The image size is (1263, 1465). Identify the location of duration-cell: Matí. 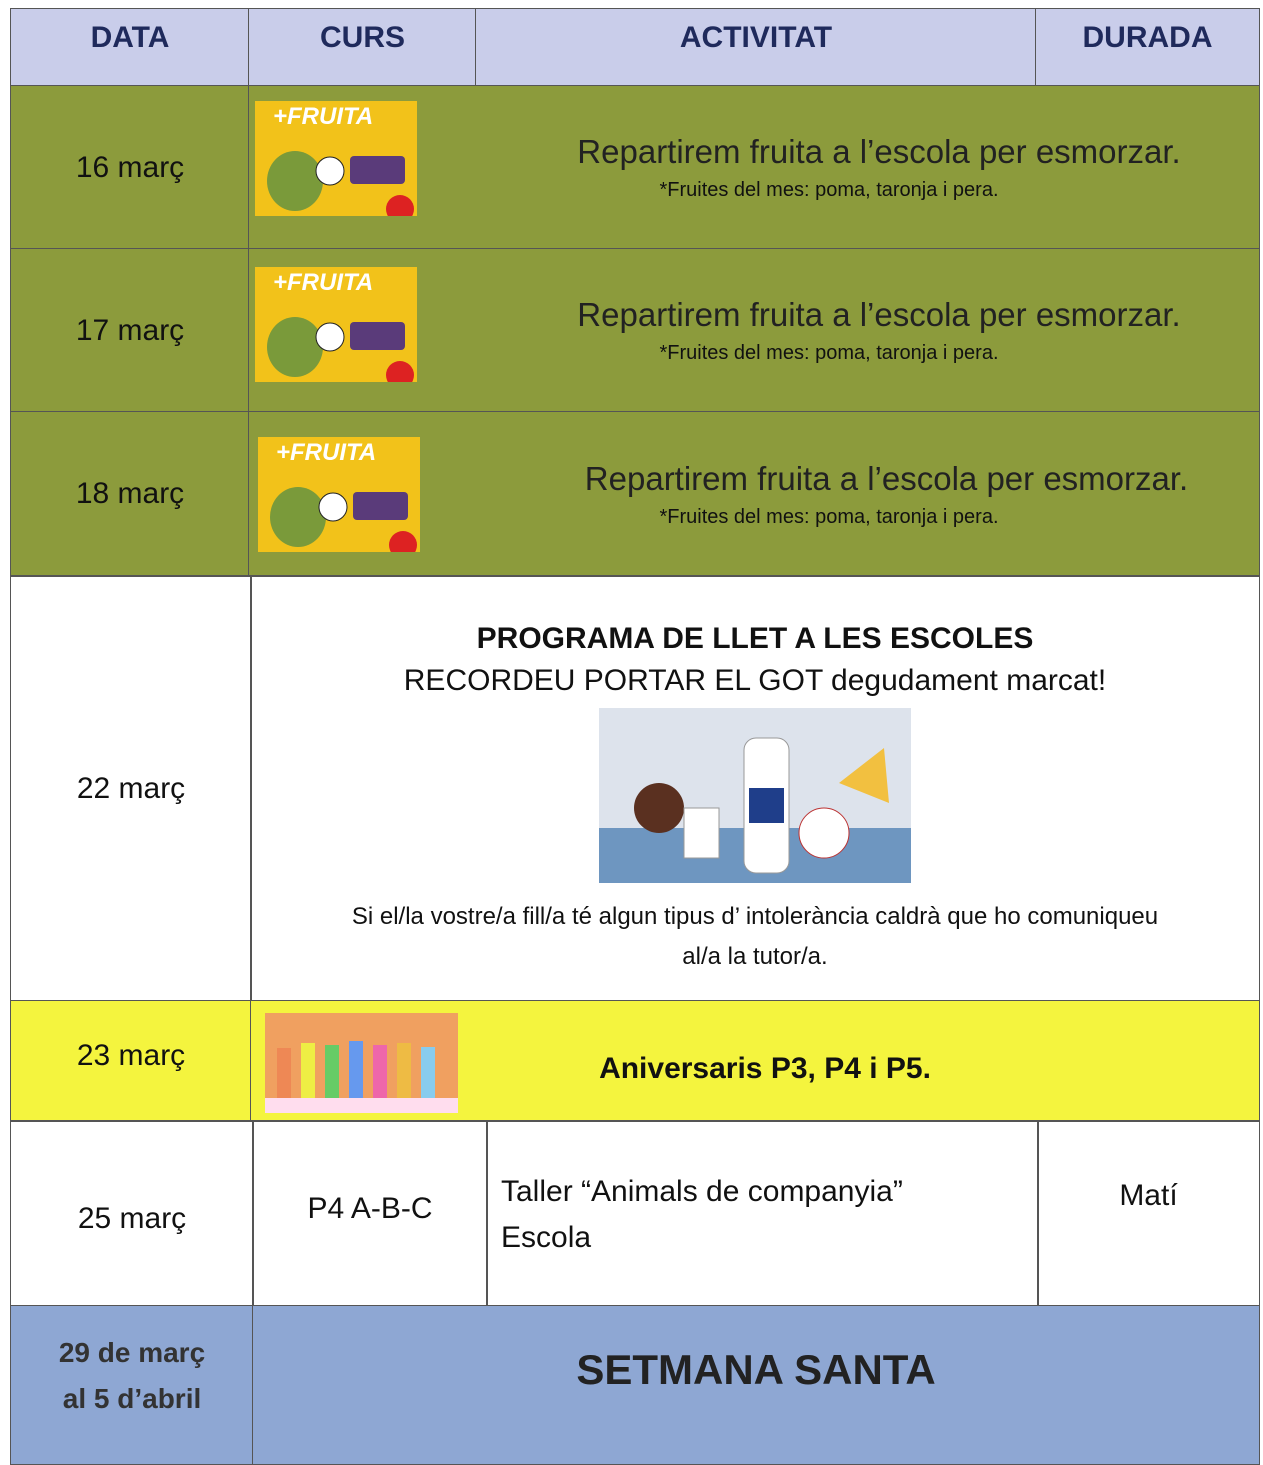
(1148, 1213).